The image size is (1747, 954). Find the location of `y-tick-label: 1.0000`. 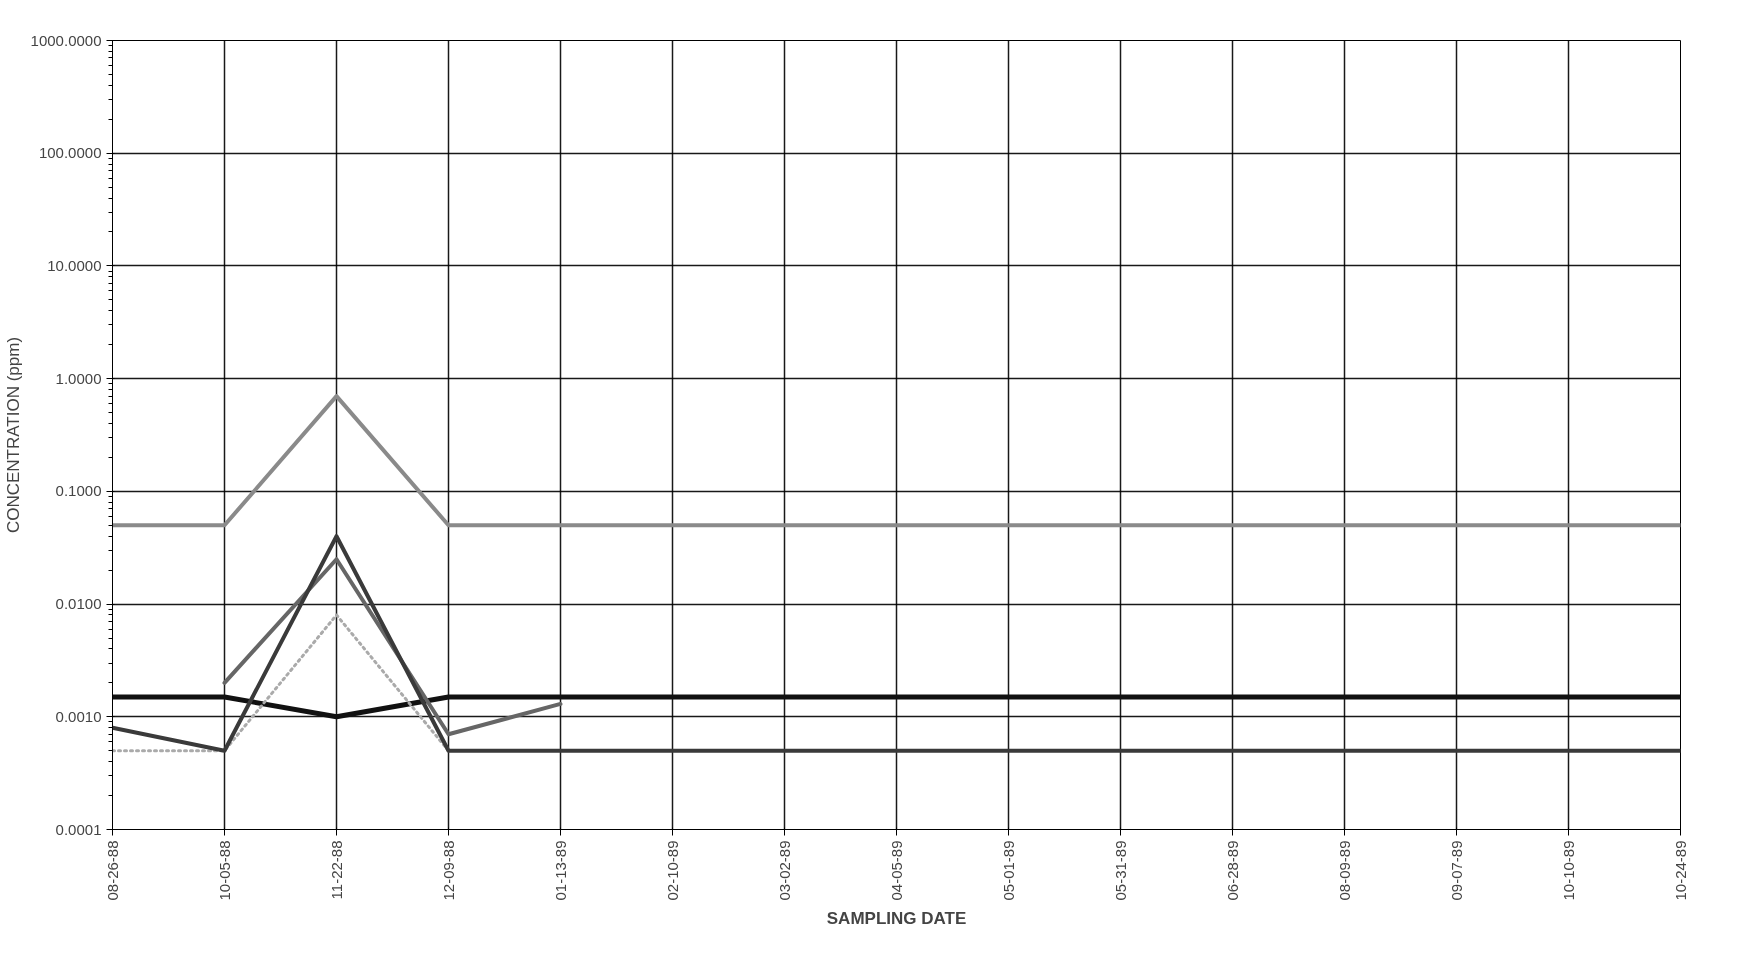

y-tick-label: 1.0000 is located at coordinates (78, 378).